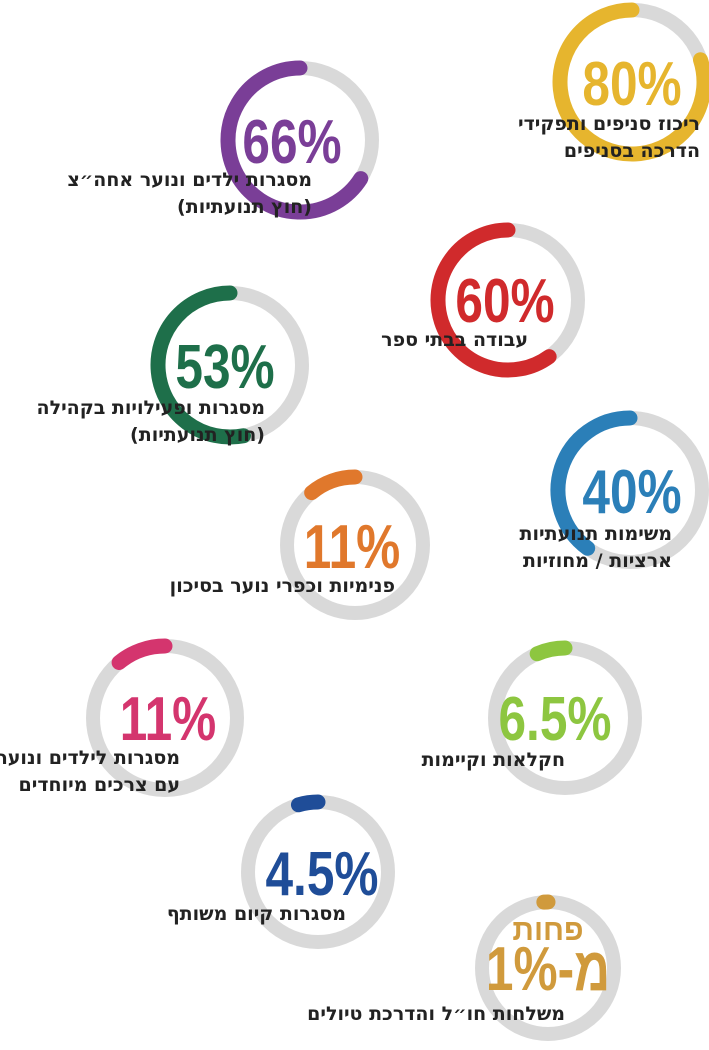 This screenshot has height=1050, width=709. Describe the element at coordinates (597, 561) in the screenshot. I see `category-label: ארציות / מחוזיות` at that location.